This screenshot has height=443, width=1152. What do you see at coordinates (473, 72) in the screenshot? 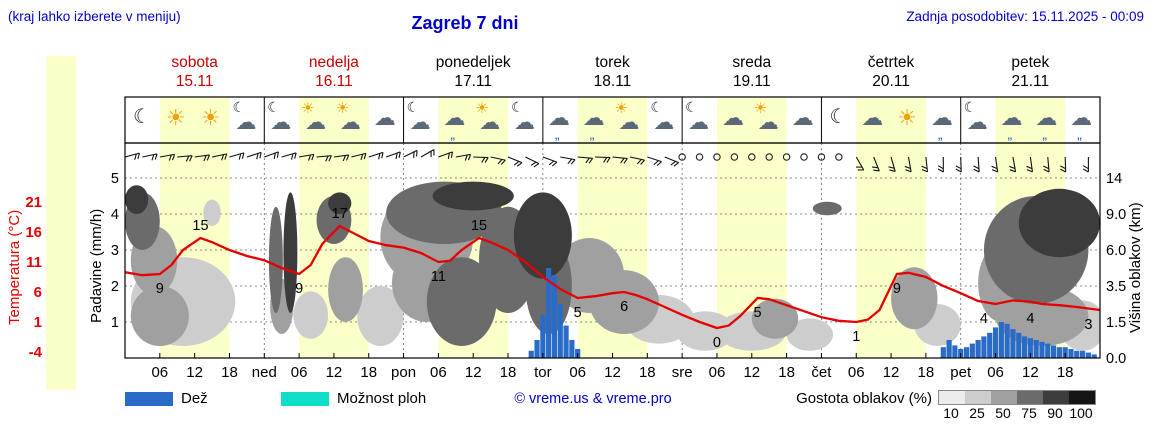
I see `day-header-ponedeljek: ponedeljek 17.11` at bounding box center [473, 72].